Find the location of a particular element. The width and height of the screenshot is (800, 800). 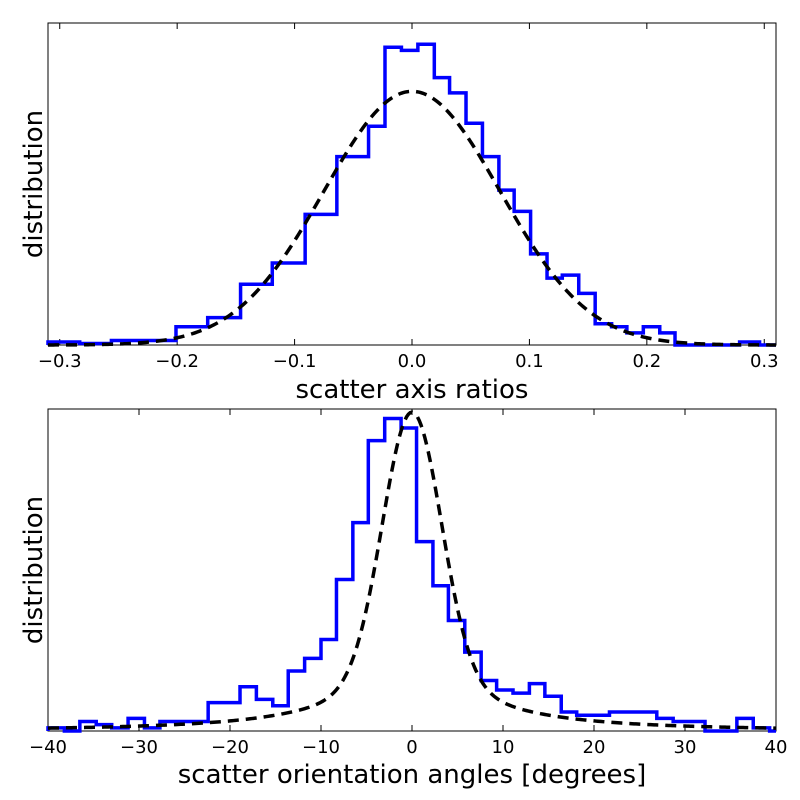

x-axis-label: scatter orientation angles [degrees] is located at coordinates (412, 775).